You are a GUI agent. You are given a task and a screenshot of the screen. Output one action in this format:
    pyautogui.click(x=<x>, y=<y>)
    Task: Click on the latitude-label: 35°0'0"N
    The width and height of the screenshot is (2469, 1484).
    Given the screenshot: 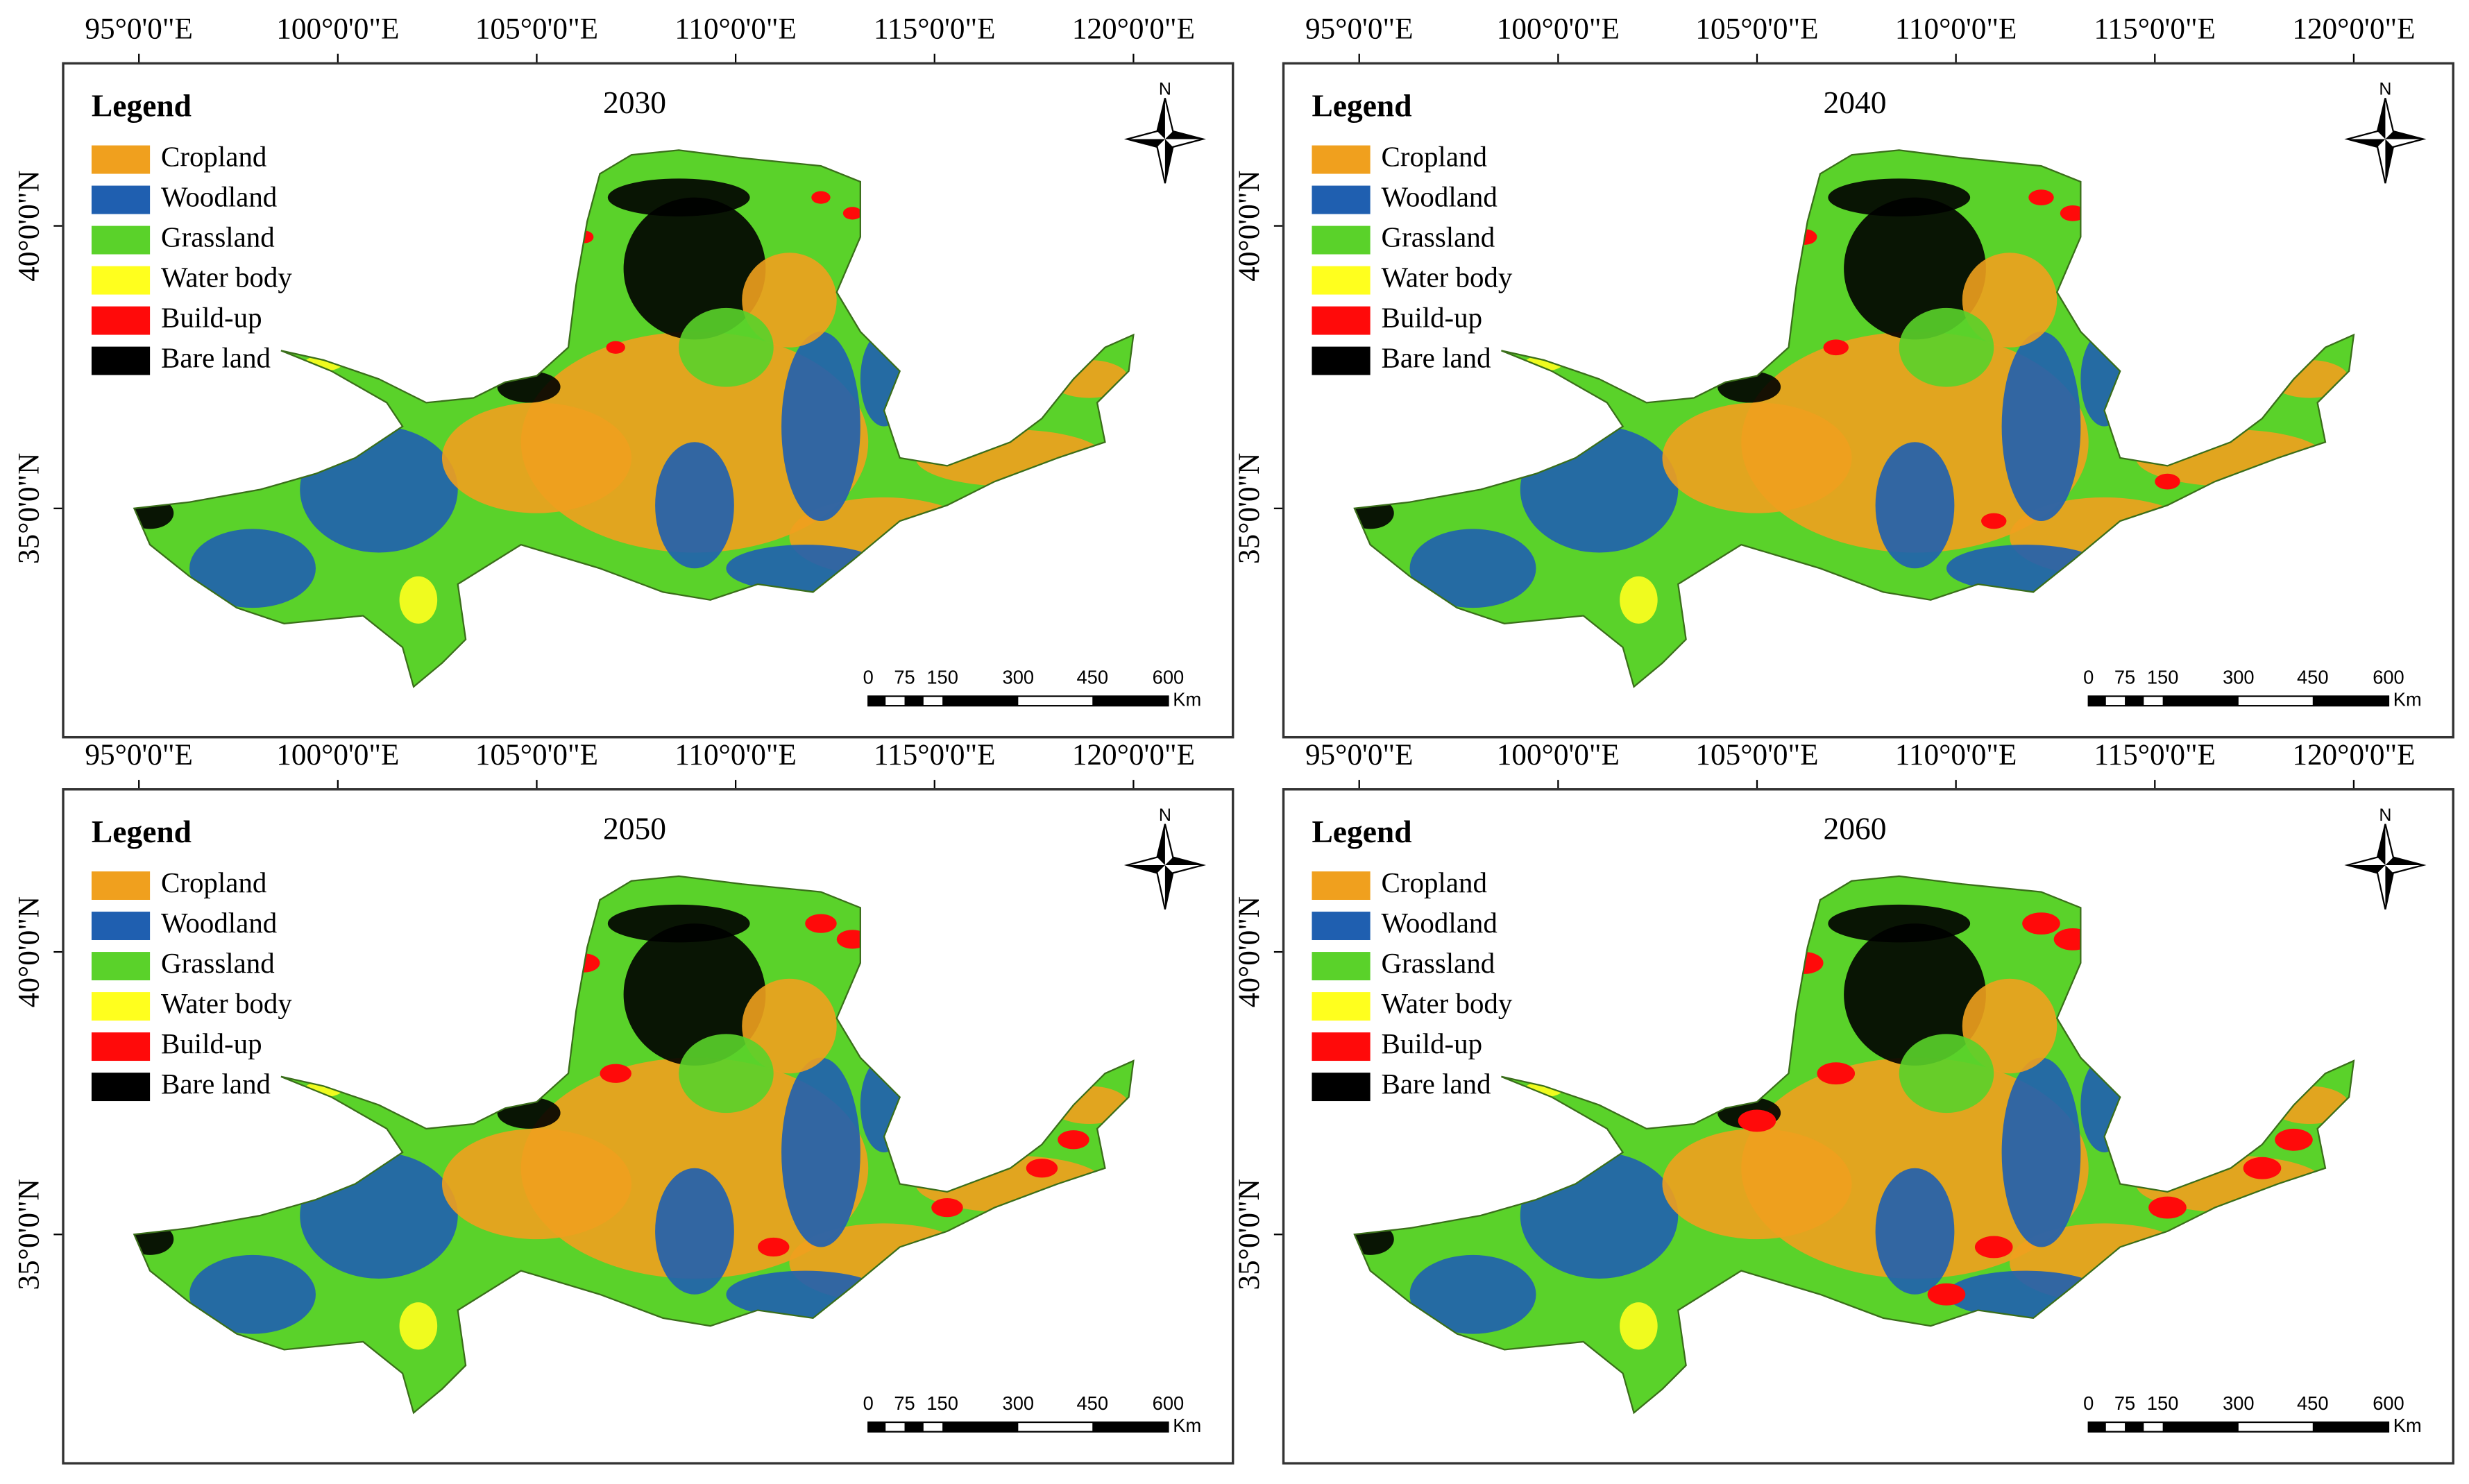 What is the action you would take?
    pyautogui.click(x=1249, y=509)
    